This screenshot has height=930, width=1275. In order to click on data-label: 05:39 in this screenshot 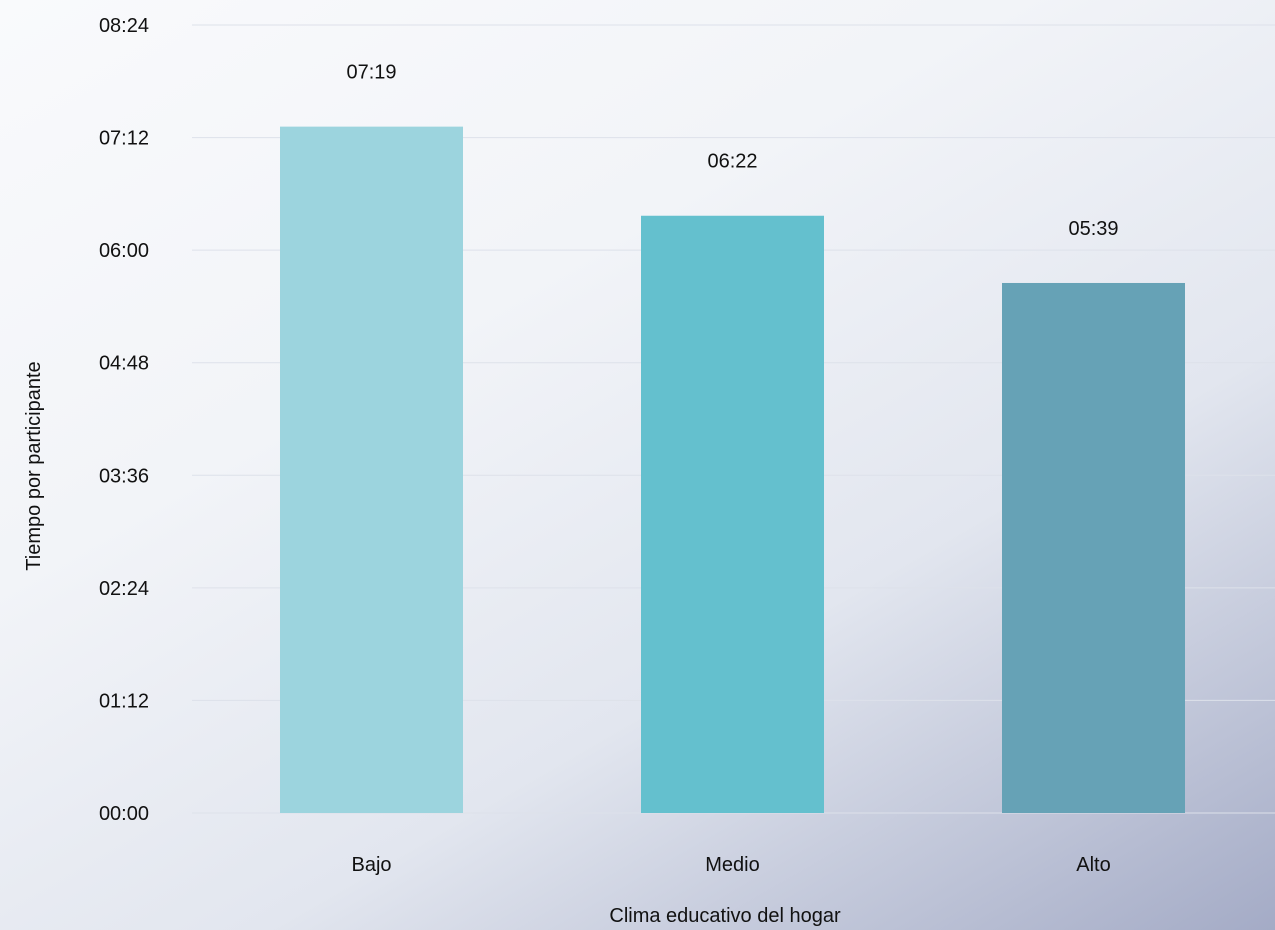, I will do `click(1093, 229)`.